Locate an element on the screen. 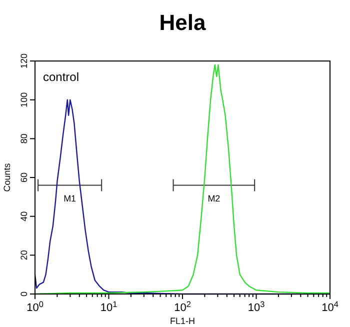 This screenshot has height=327, width=350. y-tick-label: 40 is located at coordinates (24, 216).